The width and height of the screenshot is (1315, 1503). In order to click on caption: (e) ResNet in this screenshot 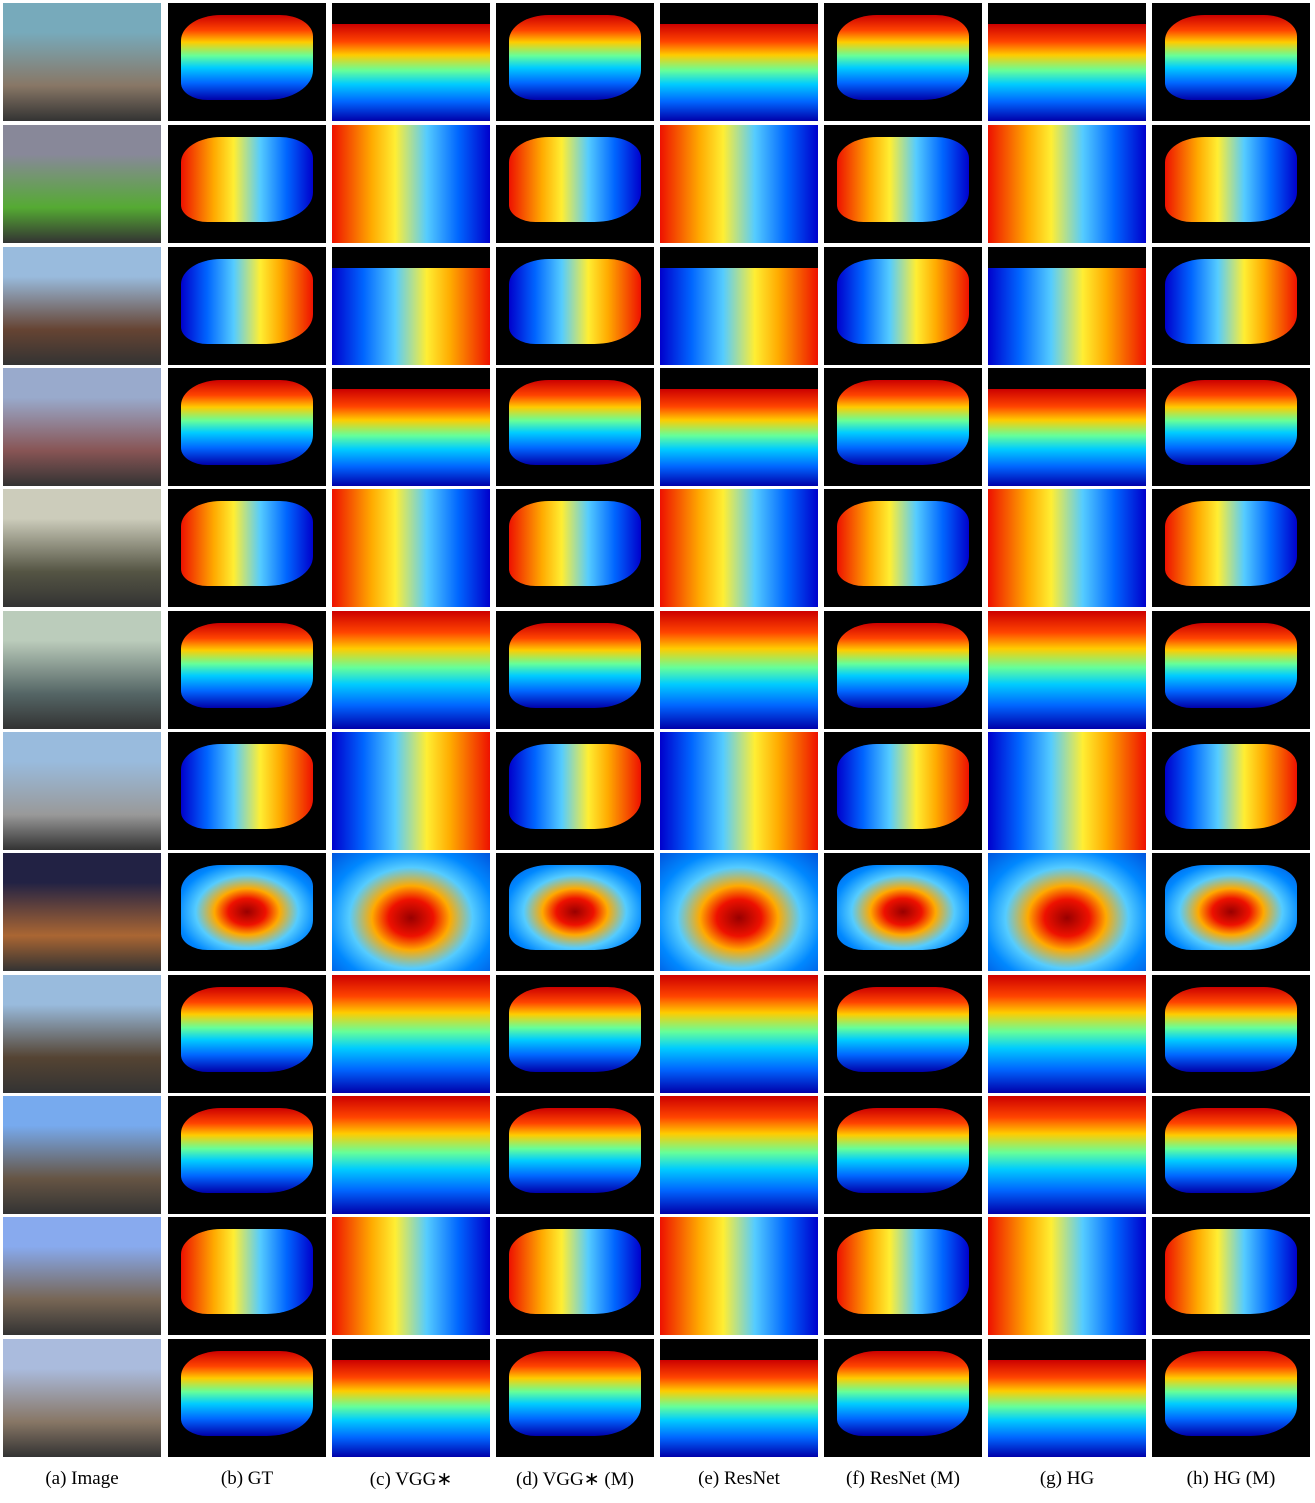, I will do `click(739, 1478)`.